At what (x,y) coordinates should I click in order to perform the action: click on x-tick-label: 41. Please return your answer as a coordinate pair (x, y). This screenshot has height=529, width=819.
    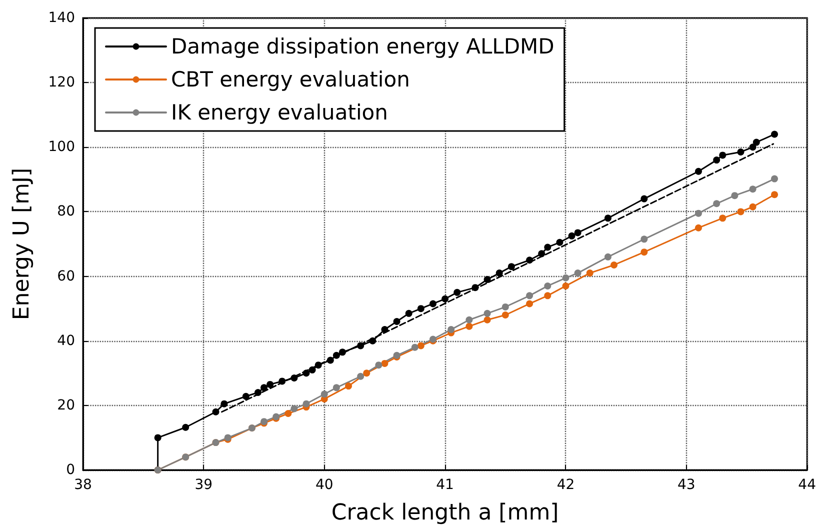
    Looking at the image, I should click on (445, 485).